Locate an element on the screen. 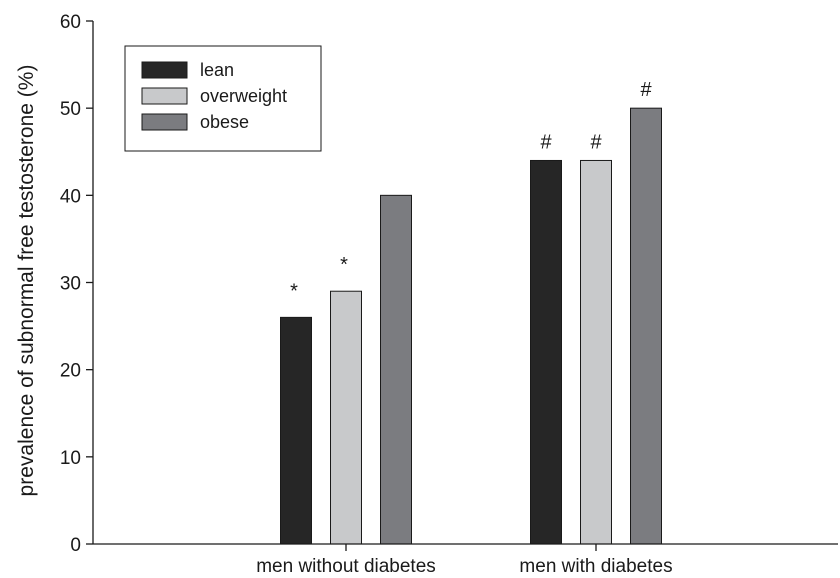 This screenshot has width=840, height=578. y-tick-label: 30 is located at coordinates (70, 284).